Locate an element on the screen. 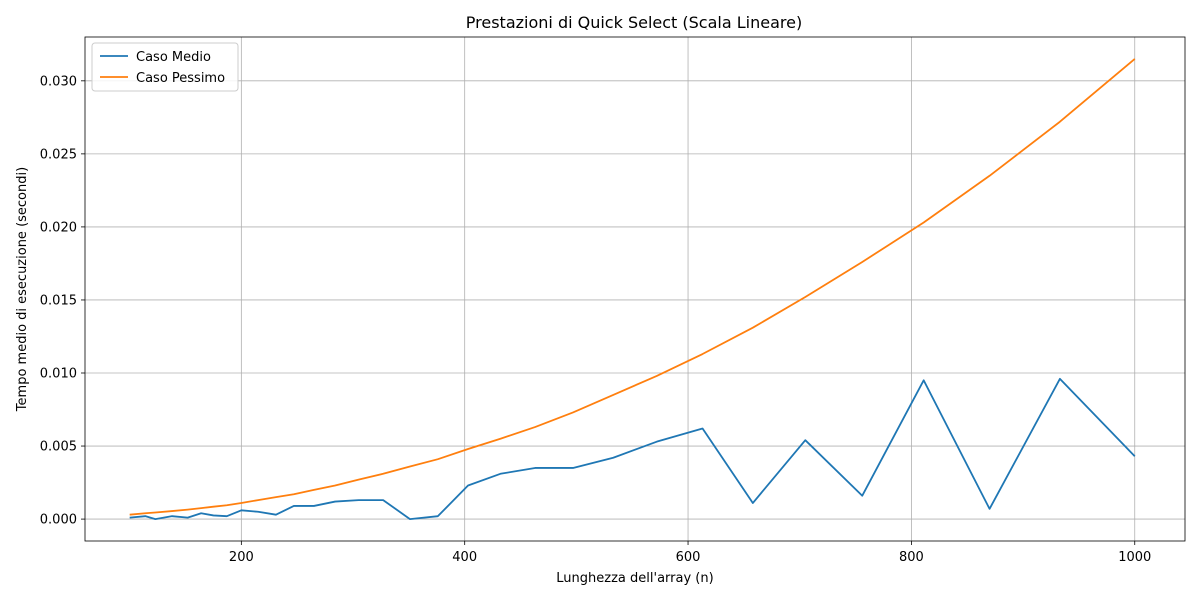 The height and width of the screenshot is (600, 1200). y-tick-label: 0.025 is located at coordinates (58, 154).